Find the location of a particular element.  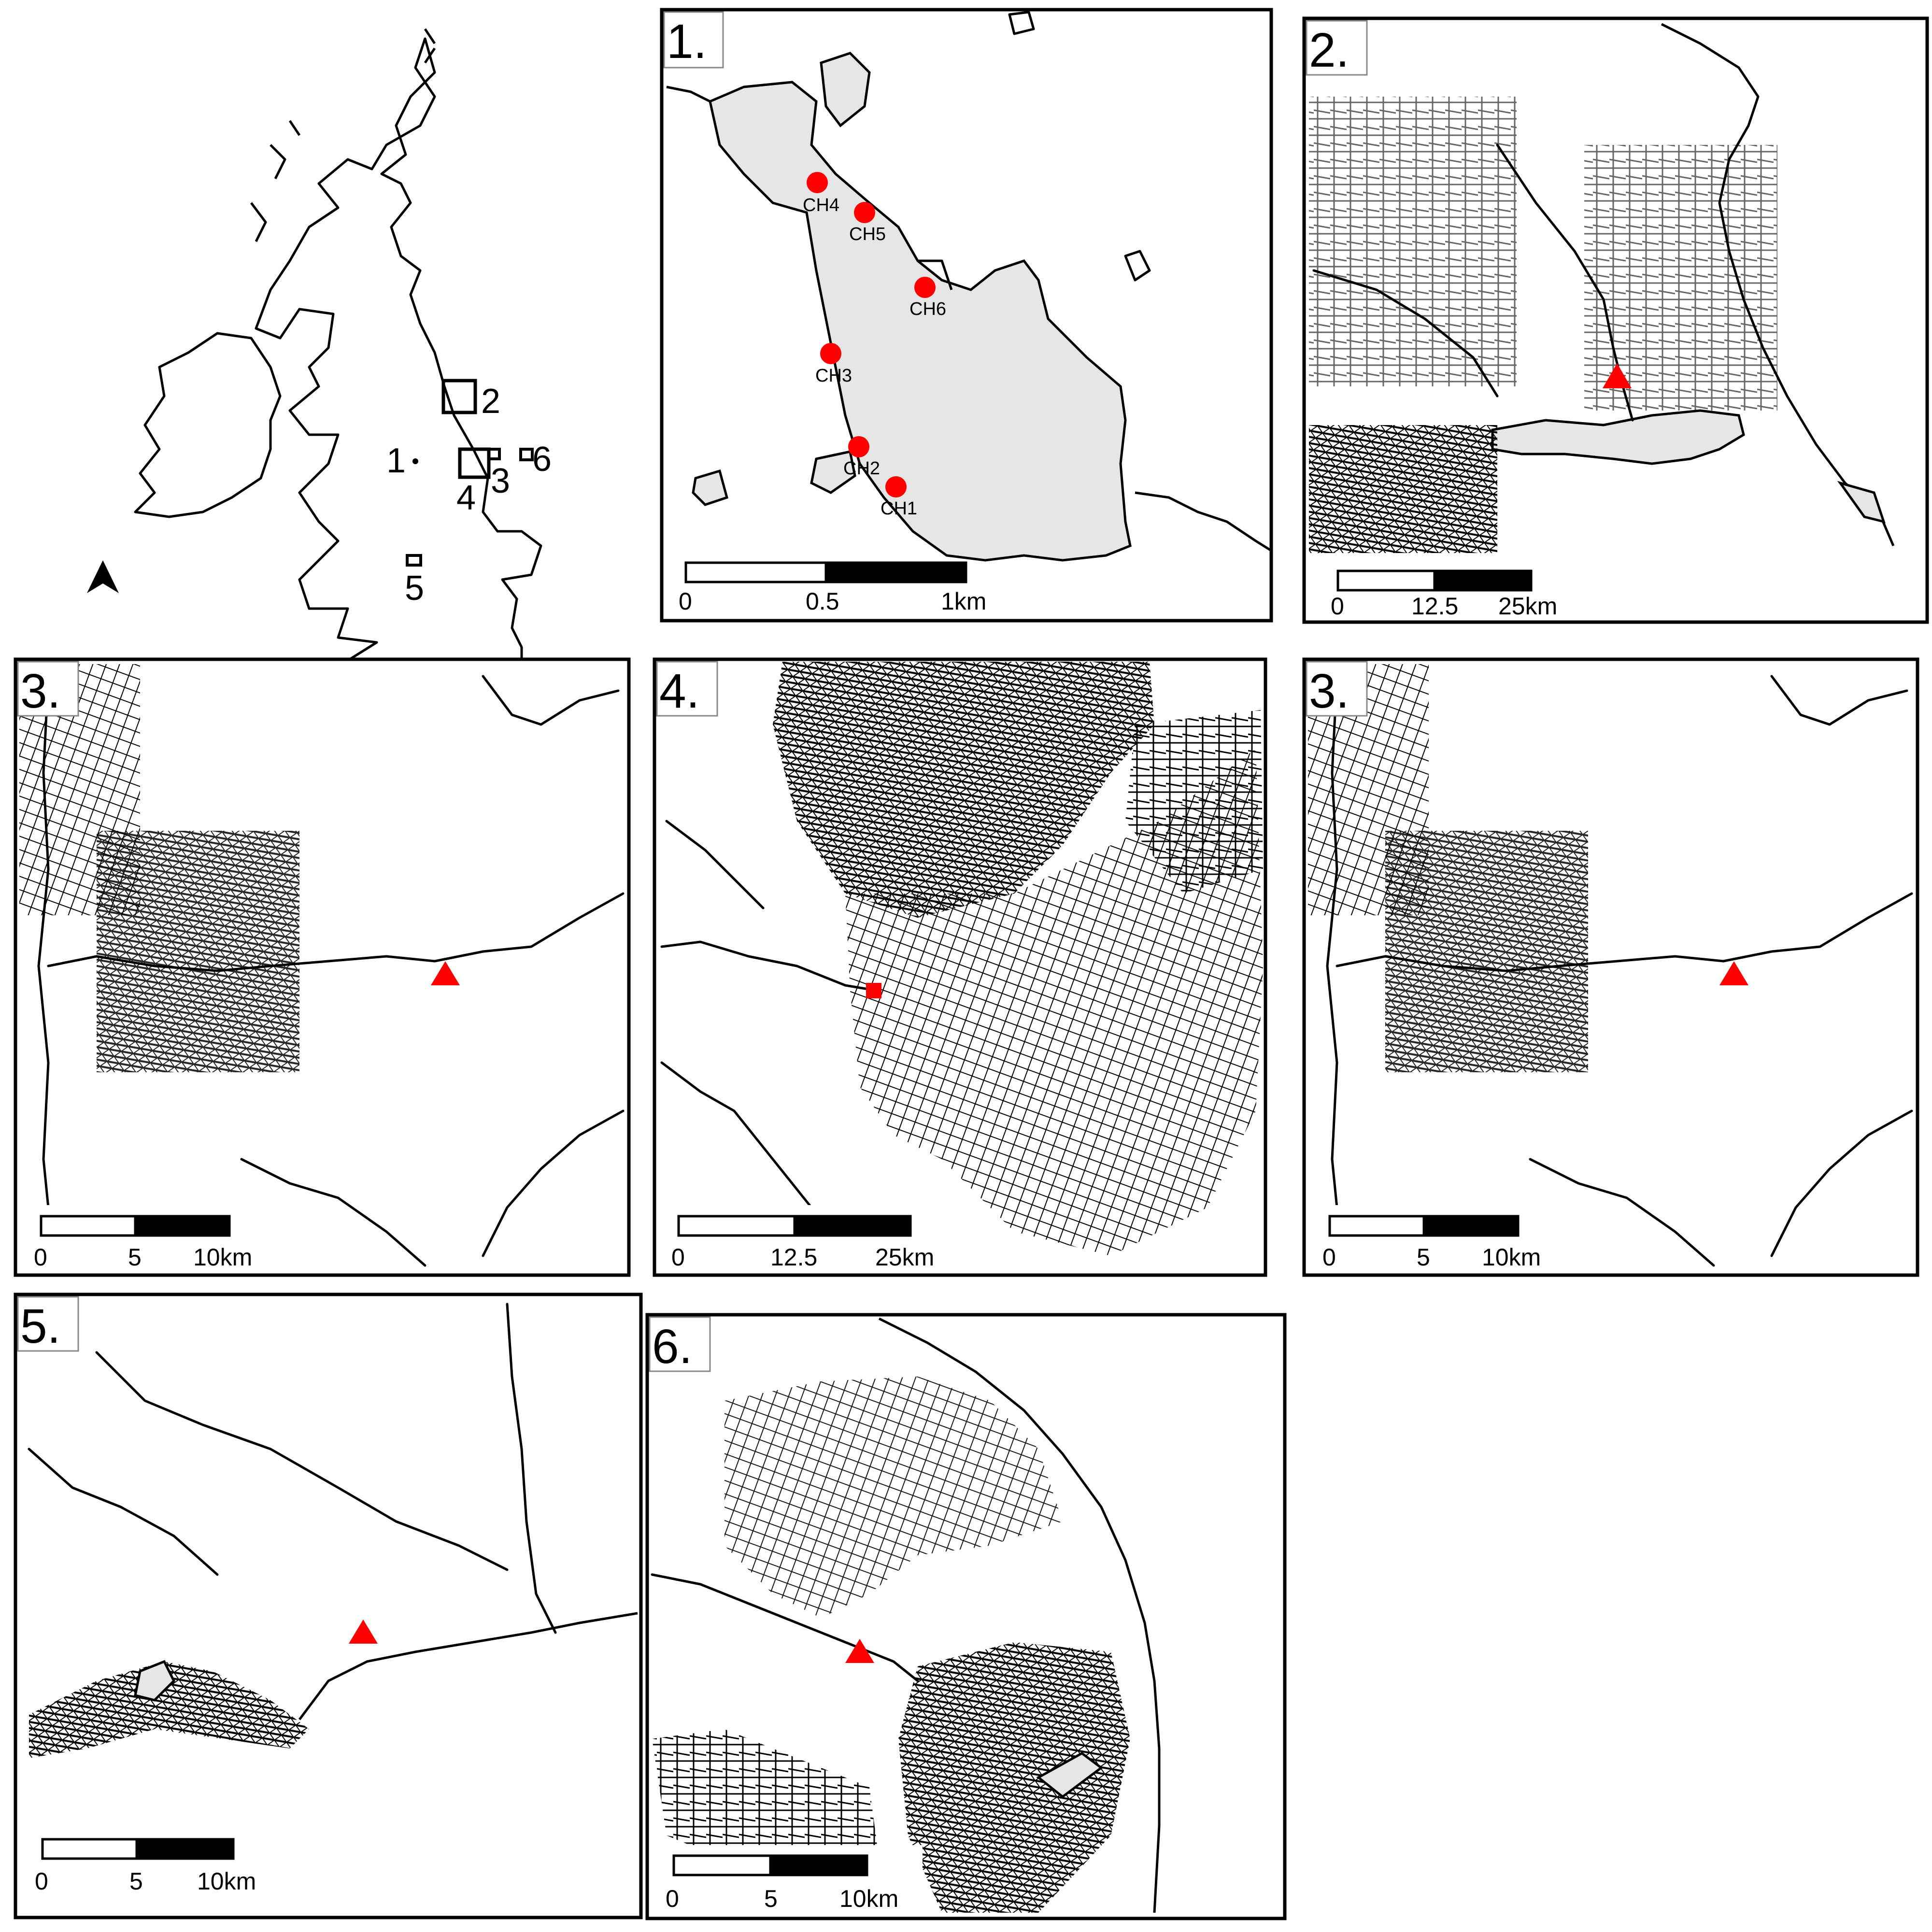

site-ch4-marker is located at coordinates (817, 182).